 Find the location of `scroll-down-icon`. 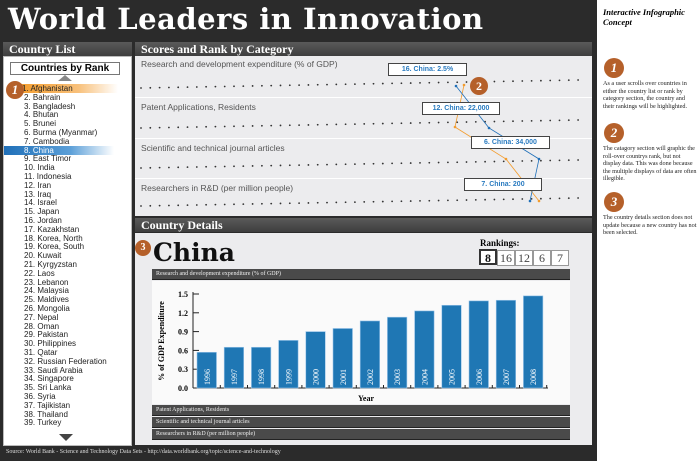

scroll-down-icon is located at coordinates (66, 437).